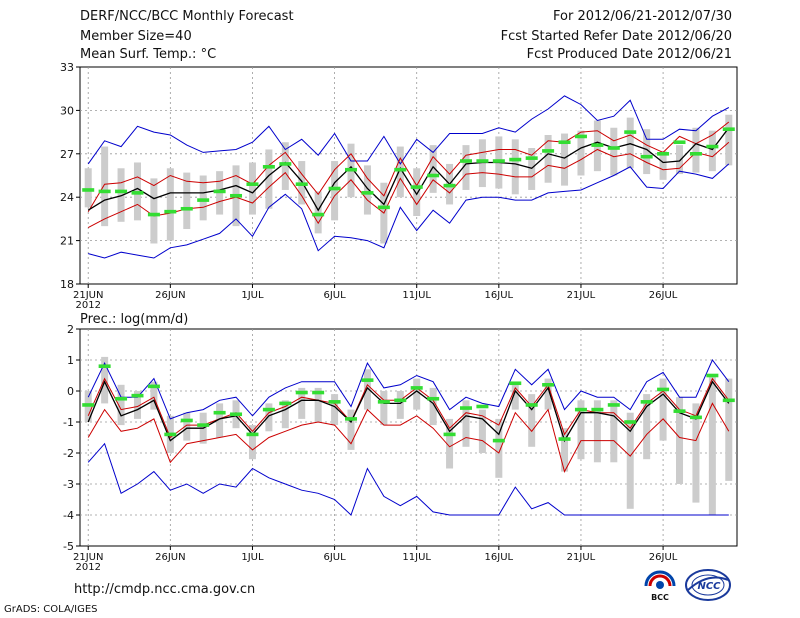 The height and width of the screenshot is (618, 800). What do you see at coordinates (170, 295) in the screenshot?
I see `x-tick-label: 26JUN` at bounding box center [170, 295].